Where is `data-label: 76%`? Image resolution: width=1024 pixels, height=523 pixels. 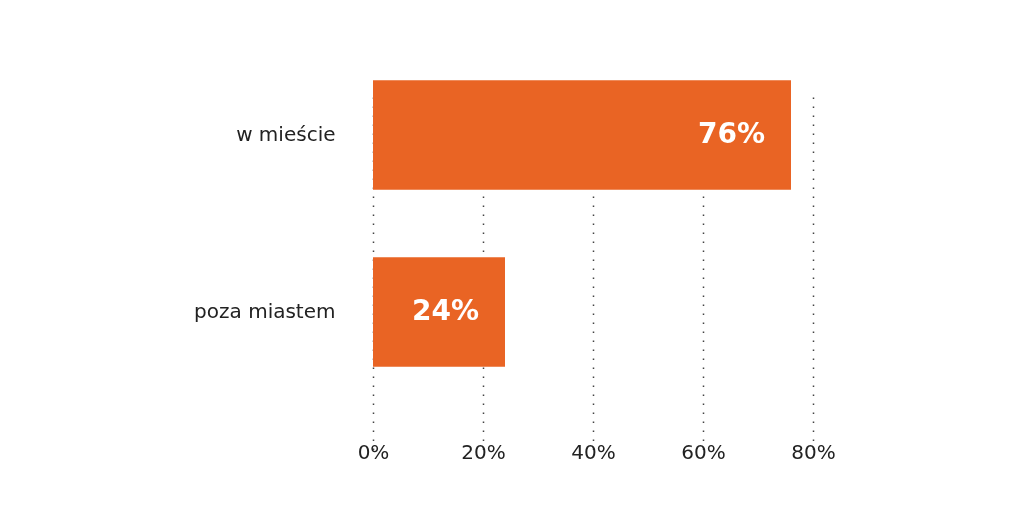
data-label: 76% is located at coordinates (731, 133).